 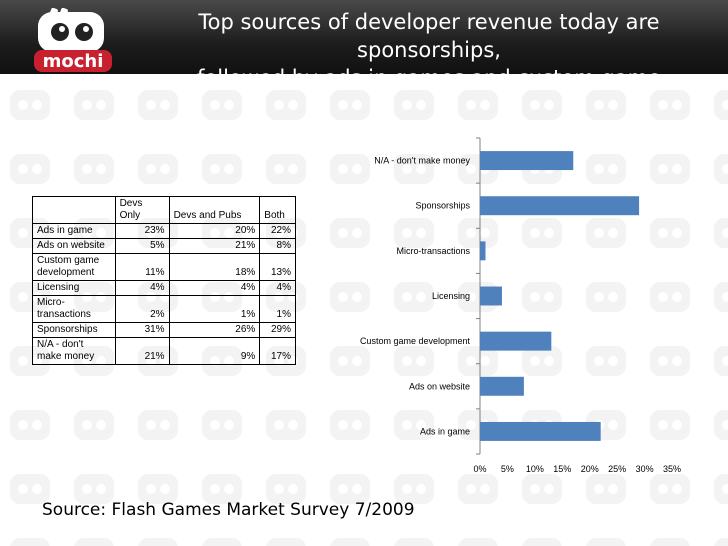 What do you see at coordinates (214, 210) in the screenshot?
I see `table-header-cell: Devs and Pubs` at bounding box center [214, 210].